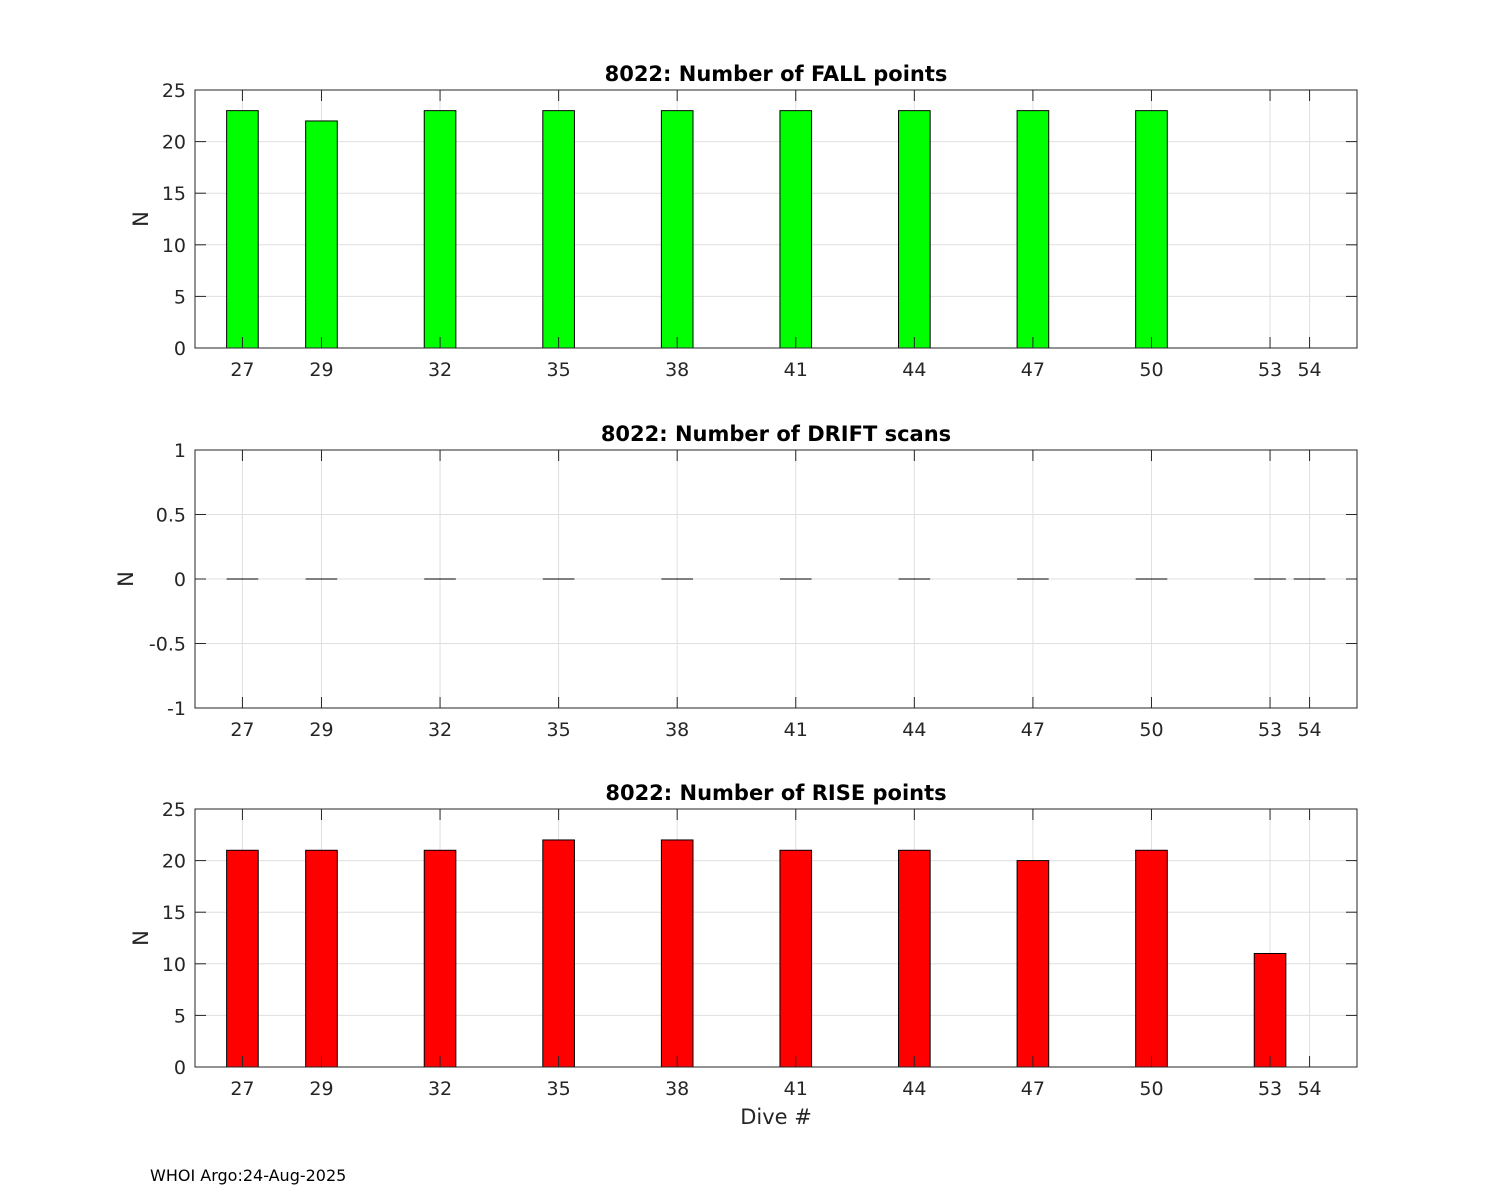 The width and height of the screenshot is (1500, 1200). What do you see at coordinates (248, 1175) in the screenshot?
I see `footer-timestamp: WHOI Argo:24-Aug-2025` at bounding box center [248, 1175].